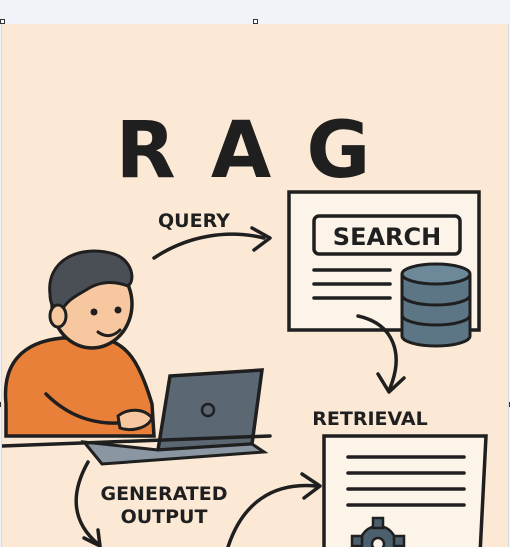 This screenshot has width=510, height=547. I want to click on generated-arrow, so click(88, 503).